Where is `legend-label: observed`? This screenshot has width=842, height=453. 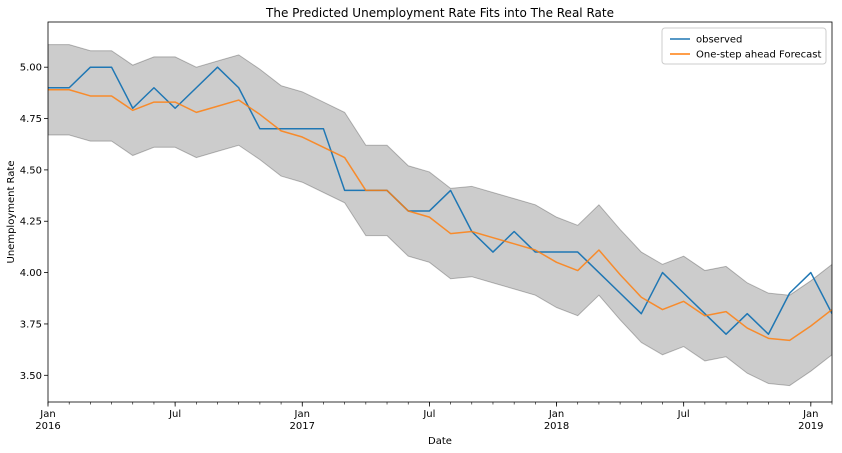 legend-label: observed is located at coordinates (719, 40).